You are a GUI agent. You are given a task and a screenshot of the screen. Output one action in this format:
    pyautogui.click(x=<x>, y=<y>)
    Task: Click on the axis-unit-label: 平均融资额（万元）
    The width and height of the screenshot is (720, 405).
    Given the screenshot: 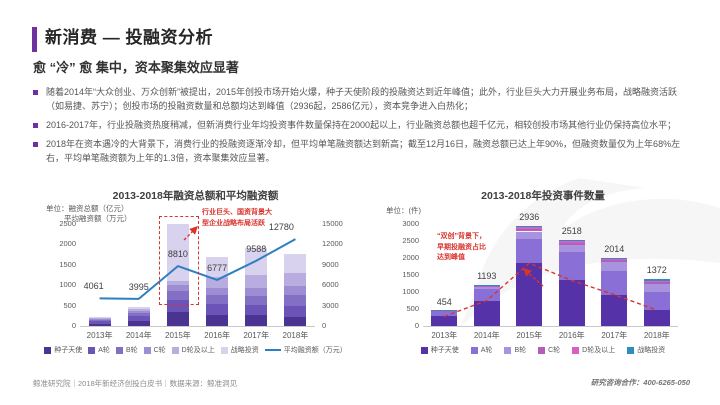 What is the action you would take?
    pyautogui.click(x=98, y=218)
    